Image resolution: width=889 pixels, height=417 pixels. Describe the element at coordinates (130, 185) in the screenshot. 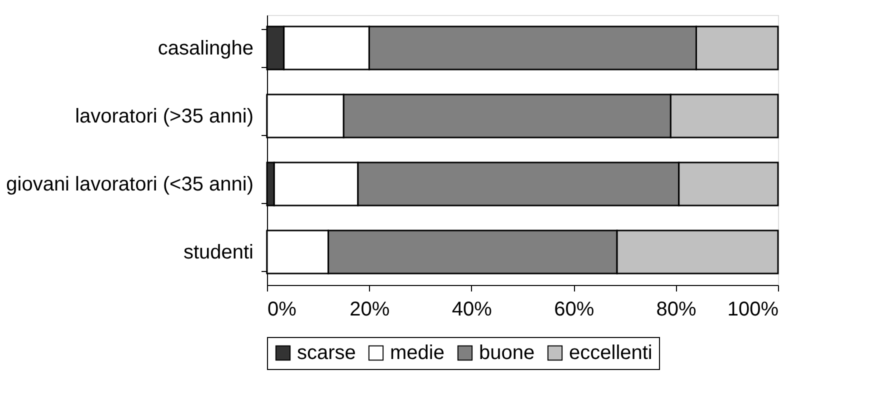

I see `y-tick-label: giovani lavoratori (<35 anni)` at that location.